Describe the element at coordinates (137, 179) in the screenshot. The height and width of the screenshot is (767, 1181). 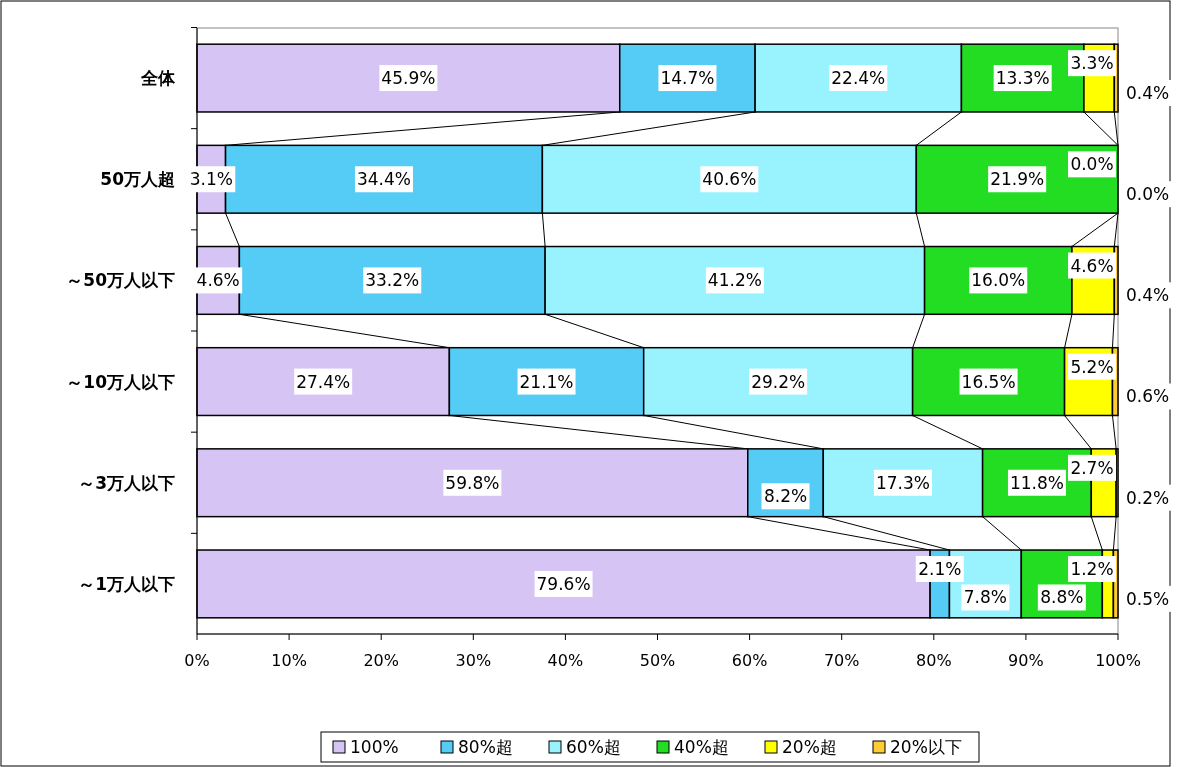
I see `y-tick-label: 50万人超` at that location.